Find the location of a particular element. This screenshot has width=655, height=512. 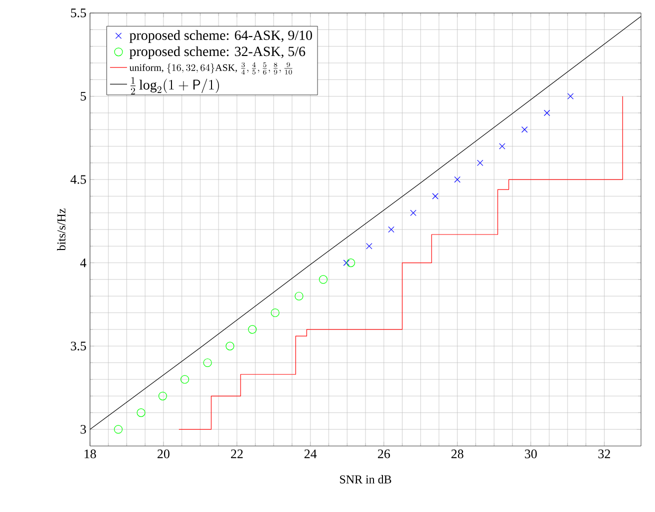

y-tick-label: 5.5 is located at coordinates (78, 13).